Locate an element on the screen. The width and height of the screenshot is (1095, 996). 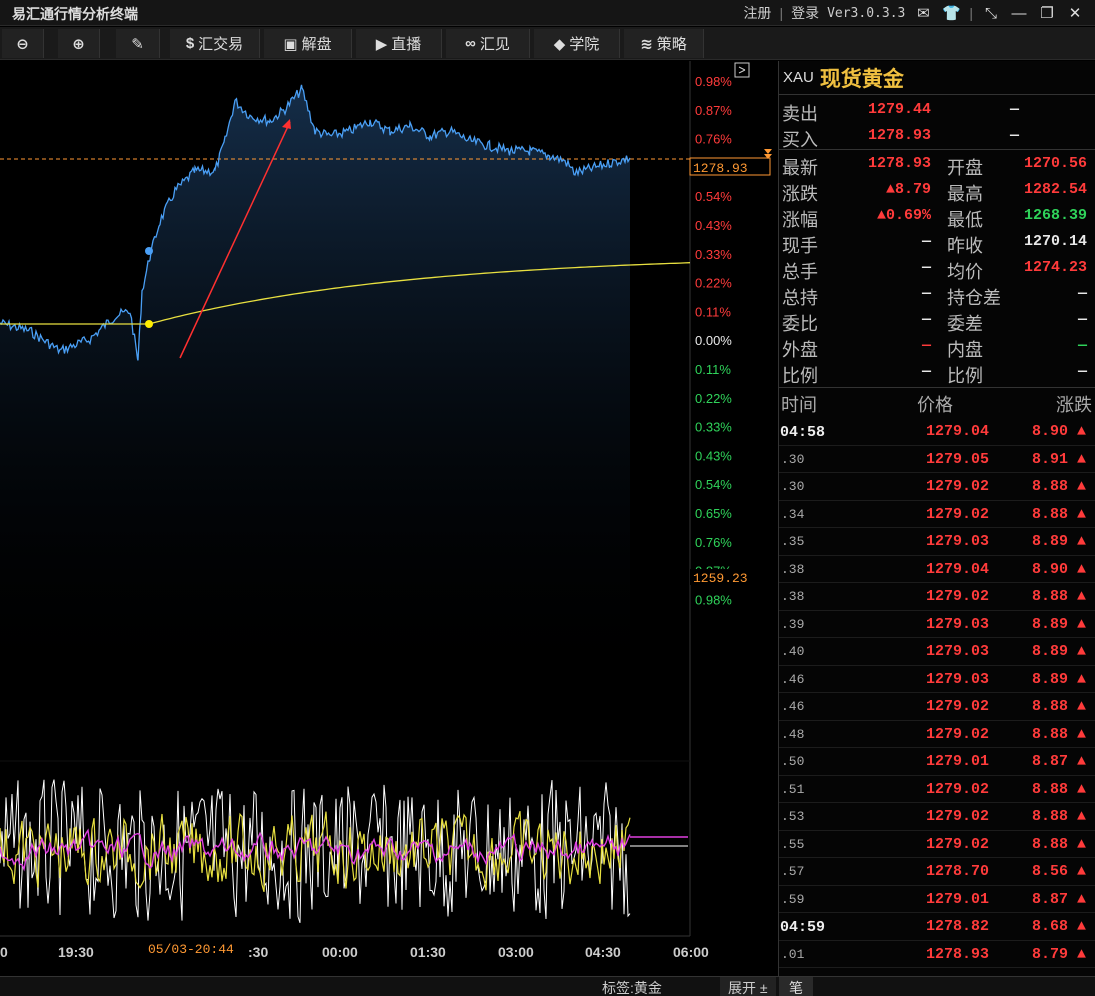
current-price-label: 1278.93 is located at coordinates (720, 168).